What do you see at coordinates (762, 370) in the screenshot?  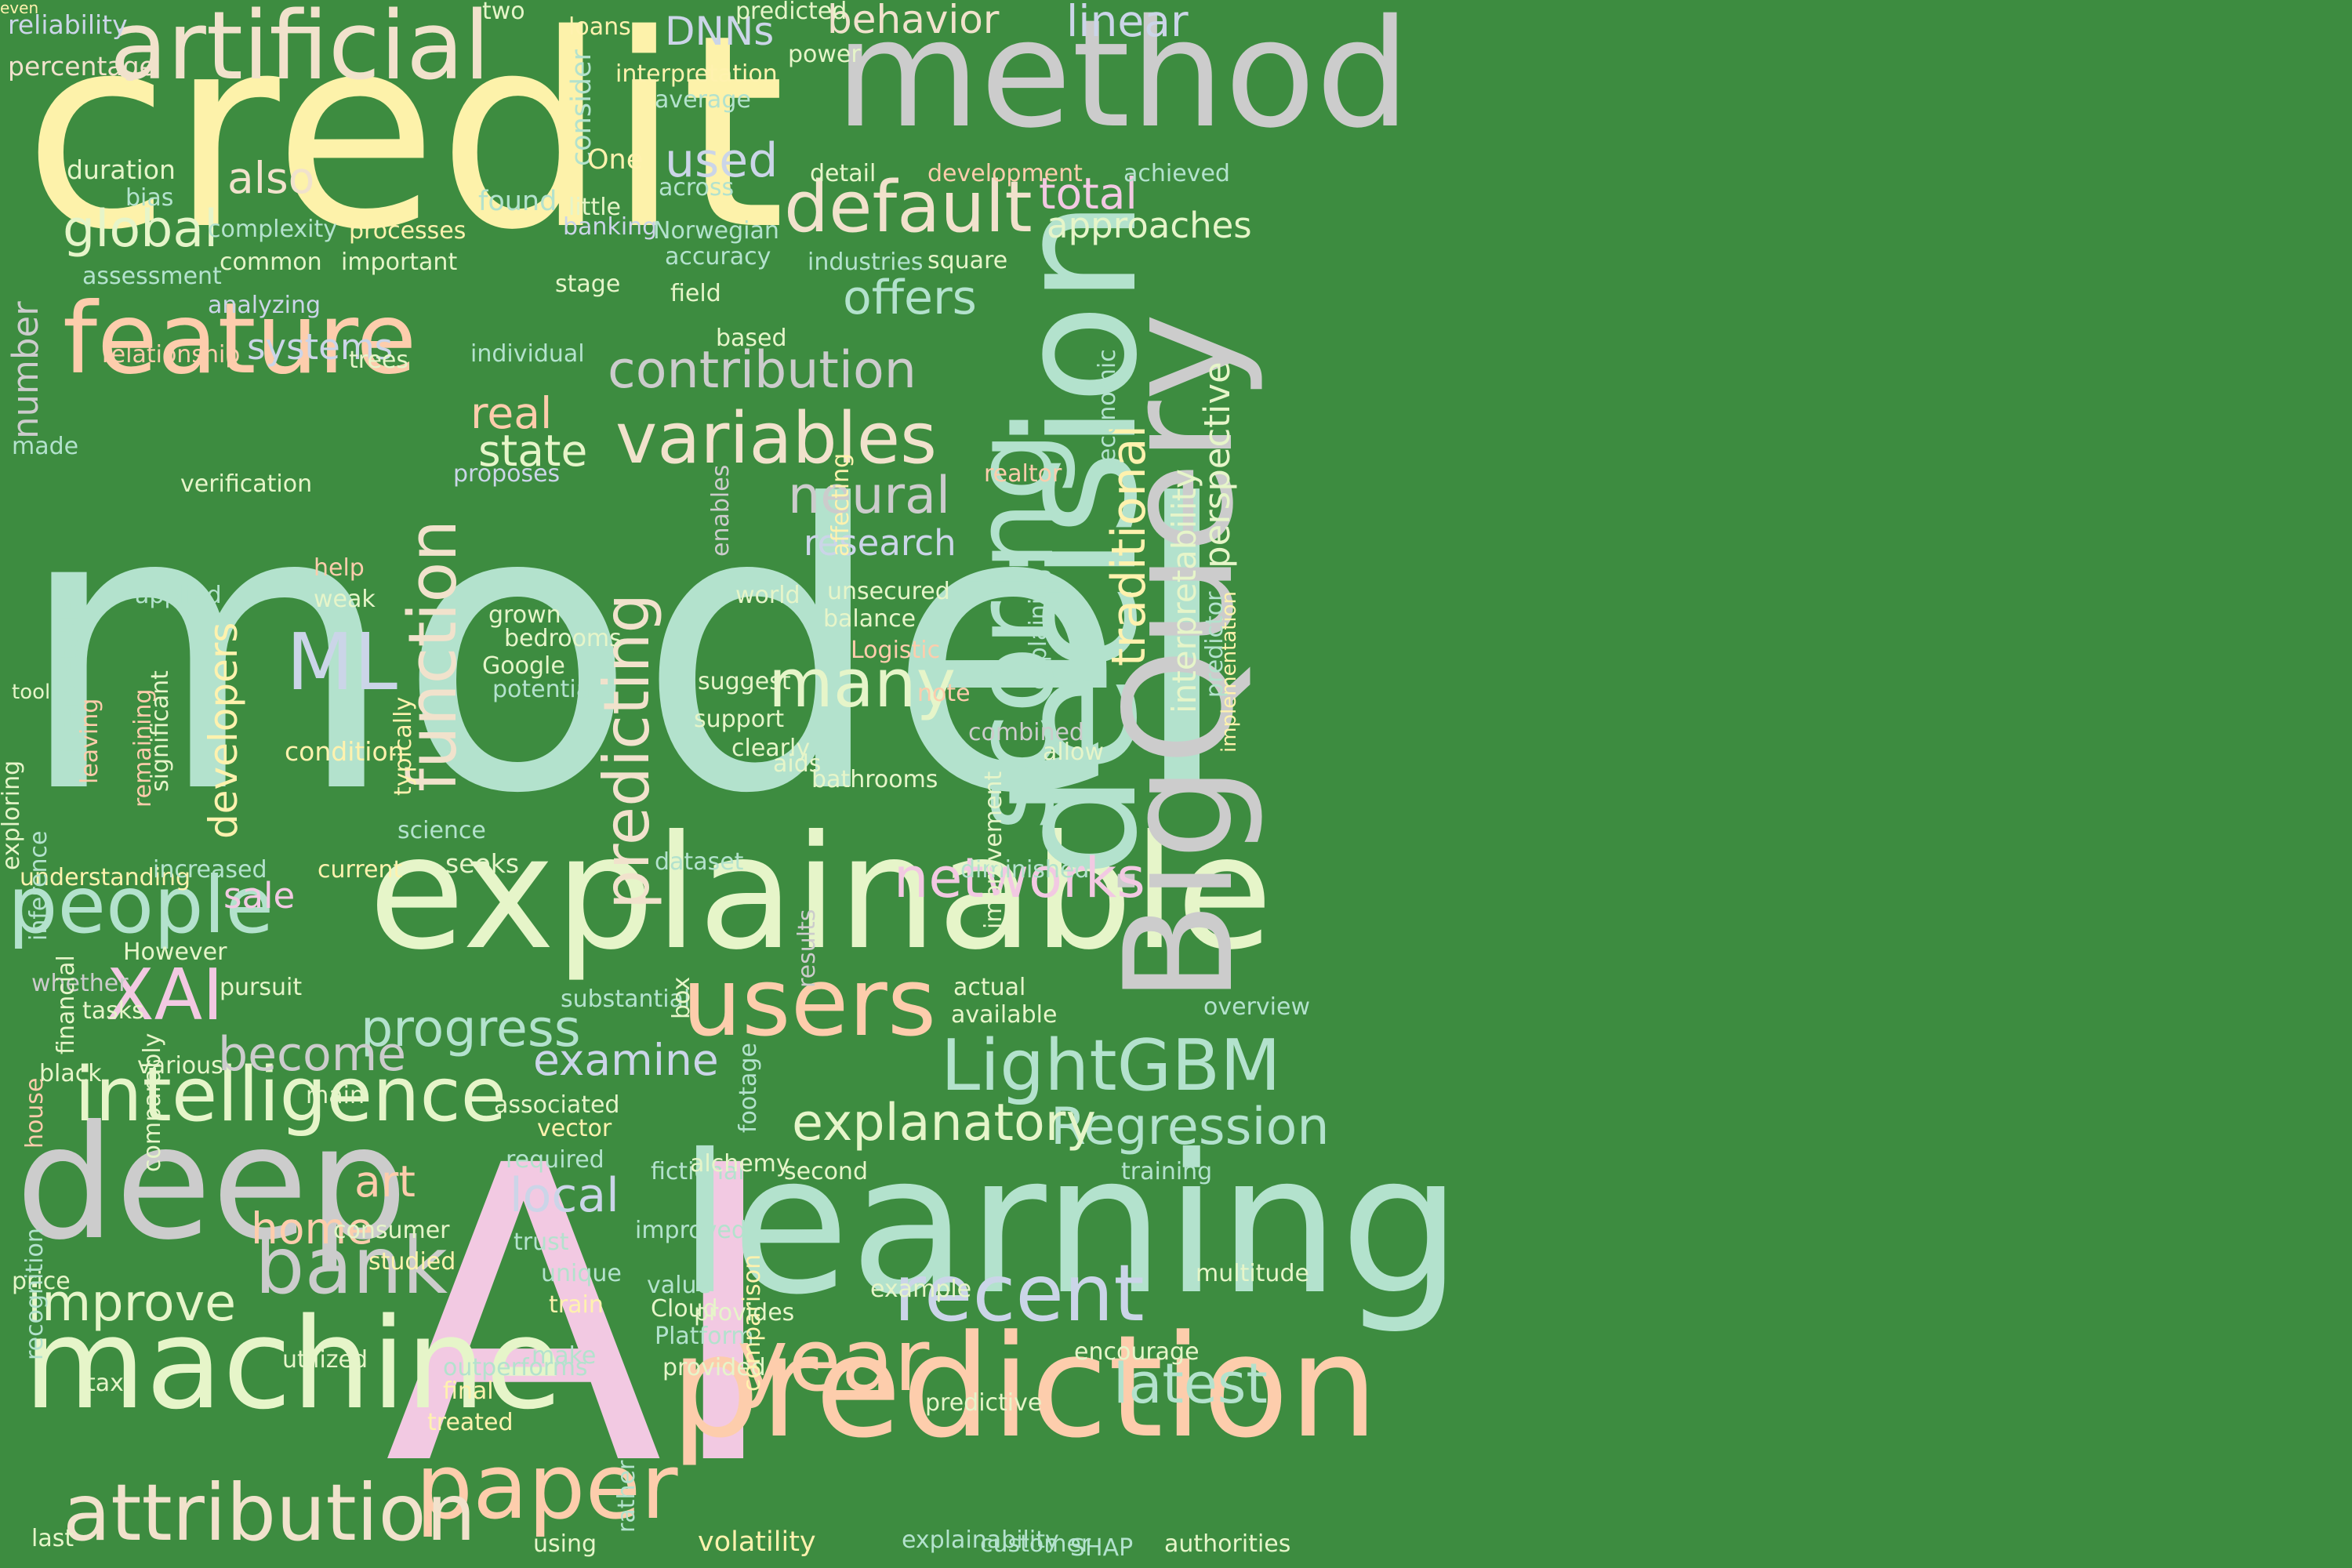 I see `word-contribution: contribution` at bounding box center [762, 370].